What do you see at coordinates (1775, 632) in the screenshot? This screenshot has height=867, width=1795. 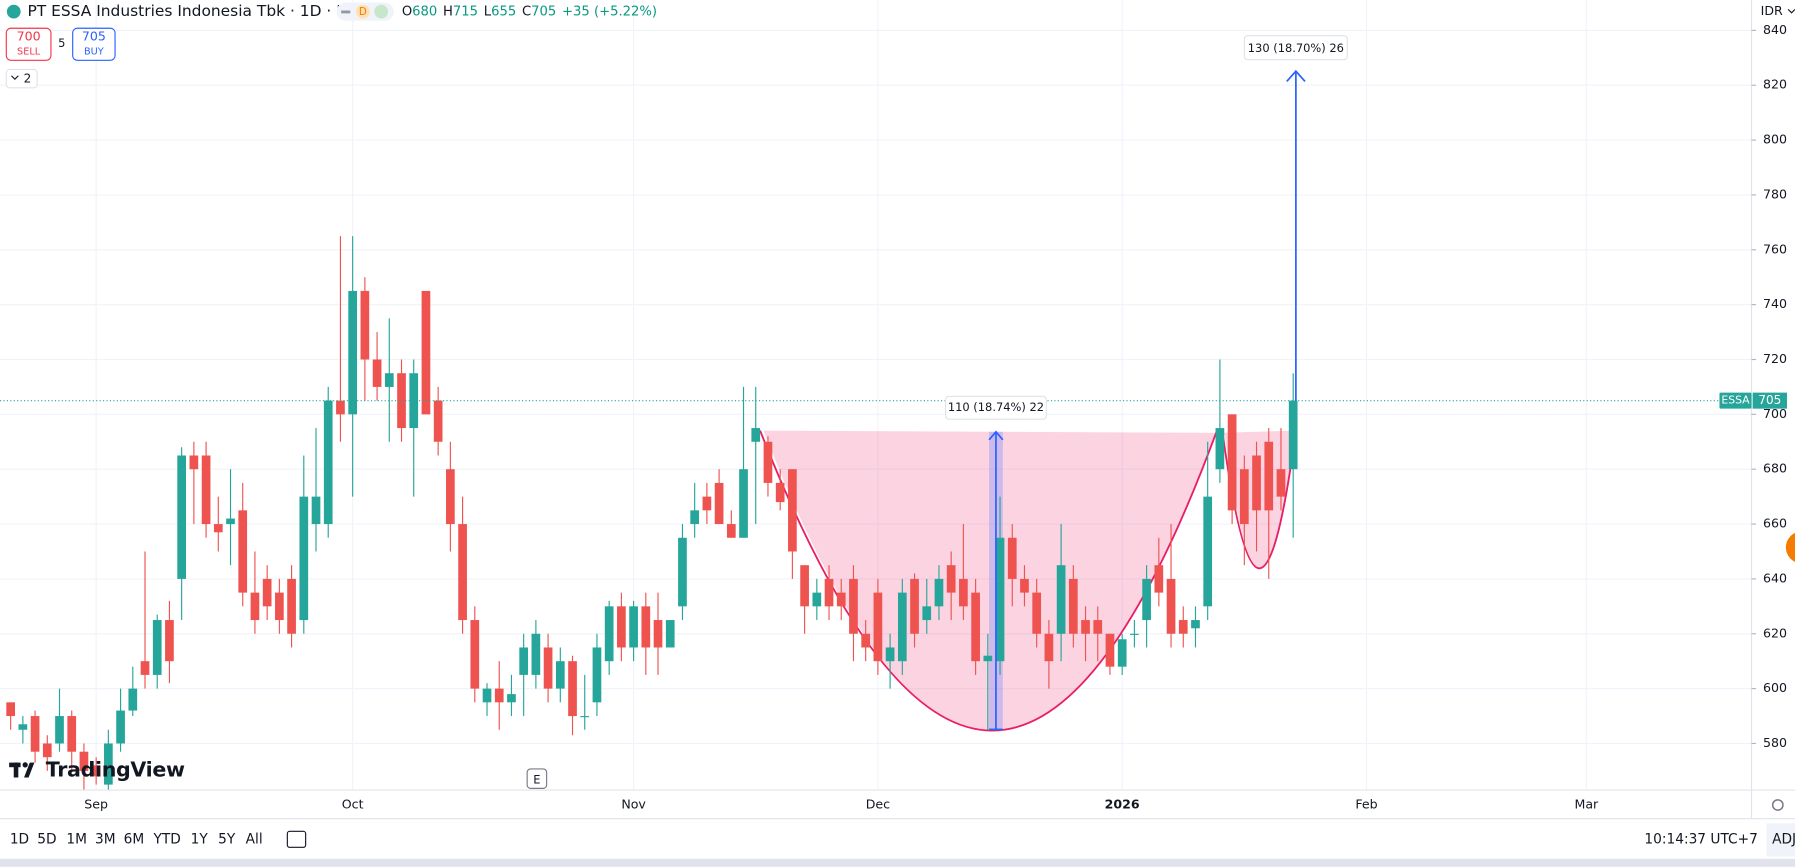 I see `y-tick-label: 620` at bounding box center [1775, 632].